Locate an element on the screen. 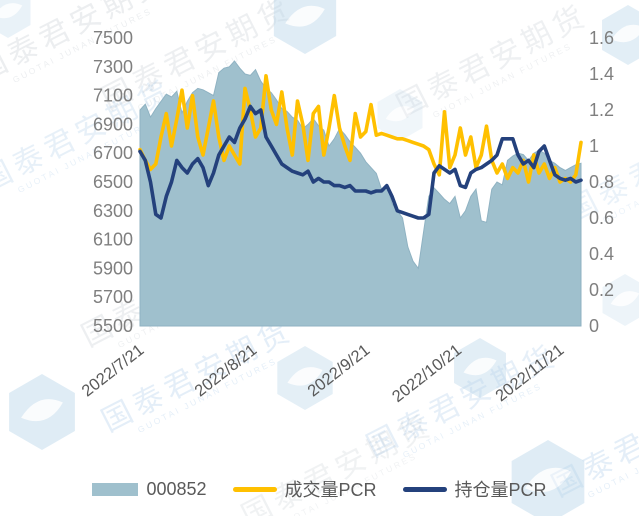  y-axis-right-tick: 0.6 is located at coordinates (601, 218).